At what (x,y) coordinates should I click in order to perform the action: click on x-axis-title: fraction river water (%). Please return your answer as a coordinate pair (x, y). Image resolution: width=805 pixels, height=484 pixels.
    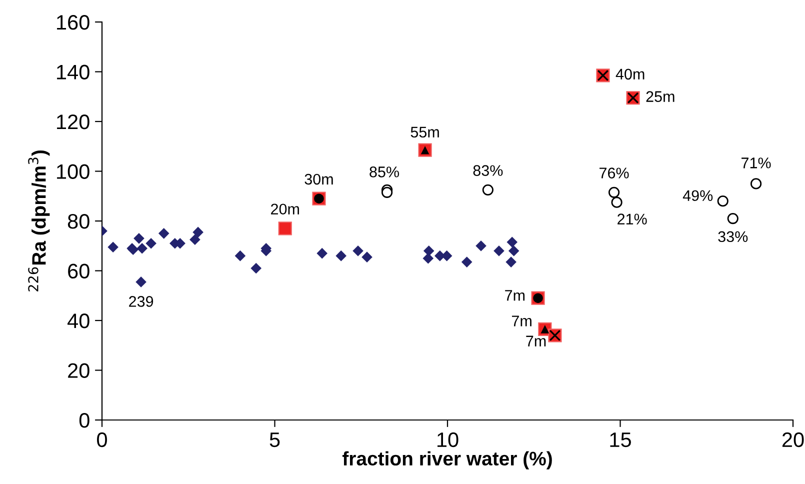
    Looking at the image, I should click on (447, 460).